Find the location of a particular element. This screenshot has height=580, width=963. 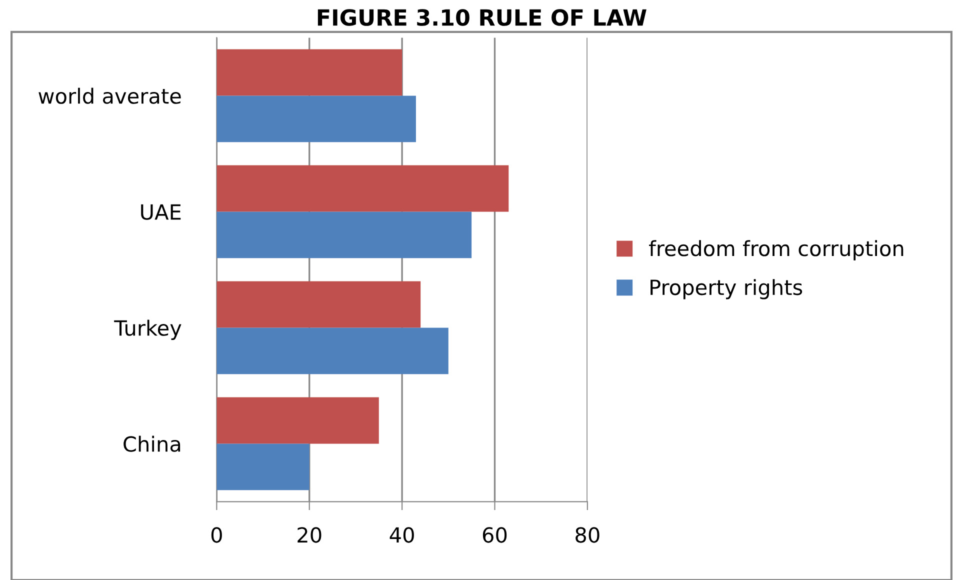

y-tick-label: world averate is located at coordinates (109, 96).